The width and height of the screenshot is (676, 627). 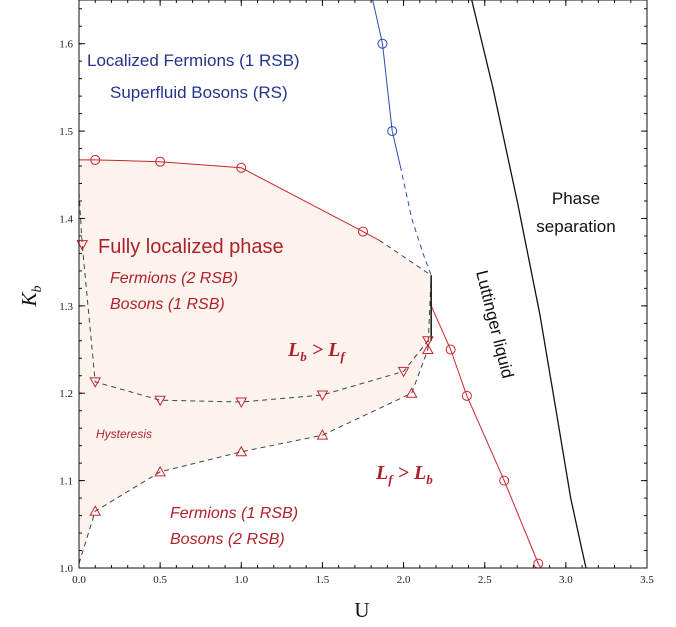 I want to click on series-dashed-line-fermion_deloc, so click(x=415, y=220).